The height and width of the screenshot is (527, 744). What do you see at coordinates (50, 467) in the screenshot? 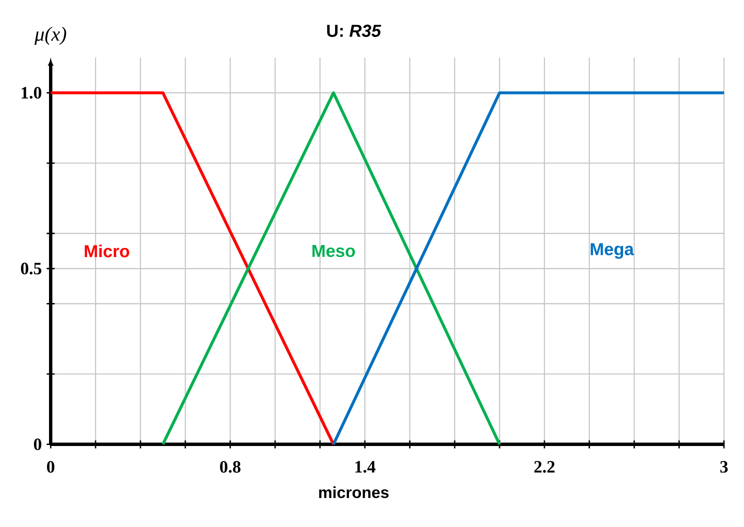
I see `x-tick-label: 0` at bounding box center [50, 467].